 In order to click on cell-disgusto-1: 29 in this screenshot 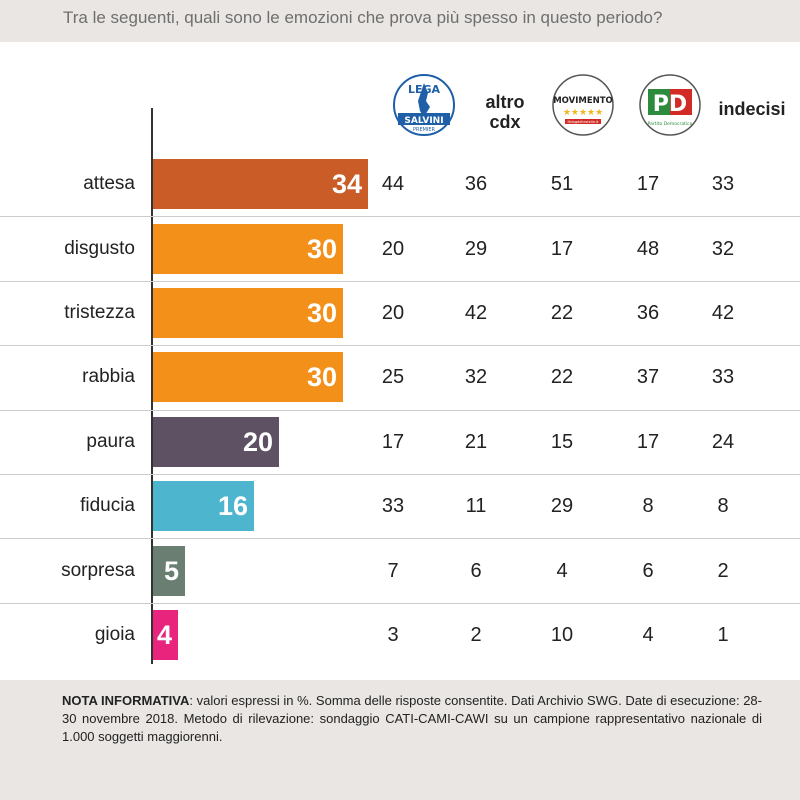, I will do `click(476, 248)`.